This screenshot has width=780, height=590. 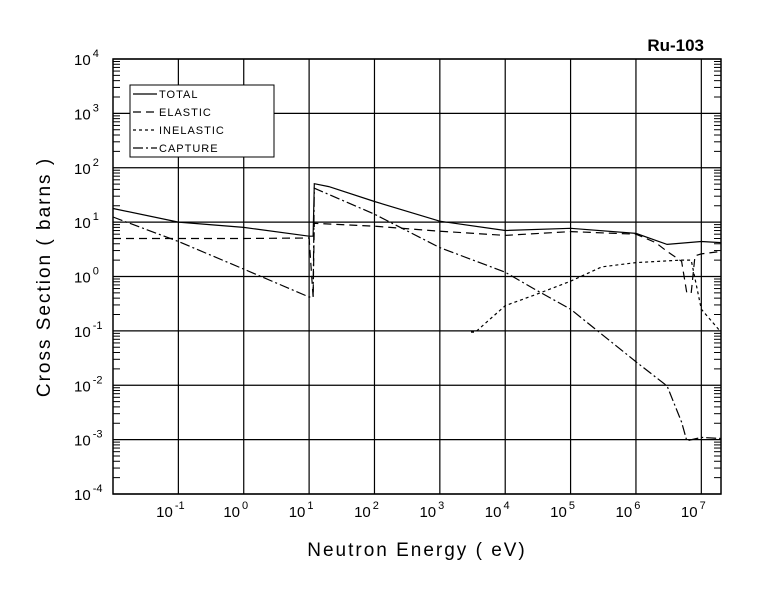 I want to click on x-tick-labels: 10 -1 10 0 10 1 10 2 10 3 10 4 10 5 10 6 10 7, so click(x=431, y=510).